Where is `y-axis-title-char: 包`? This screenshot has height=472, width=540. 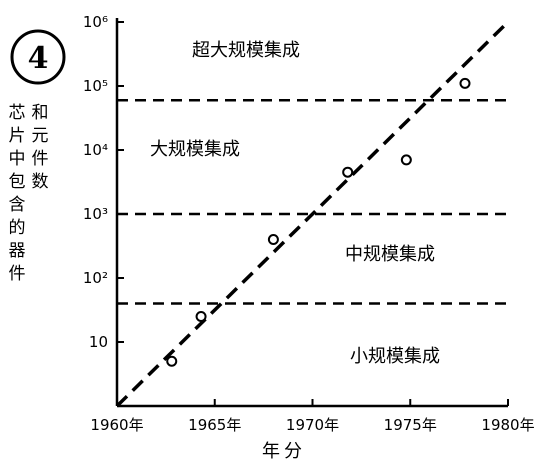
y-axis-title-char: 包 is located at coordinates (17, 182).